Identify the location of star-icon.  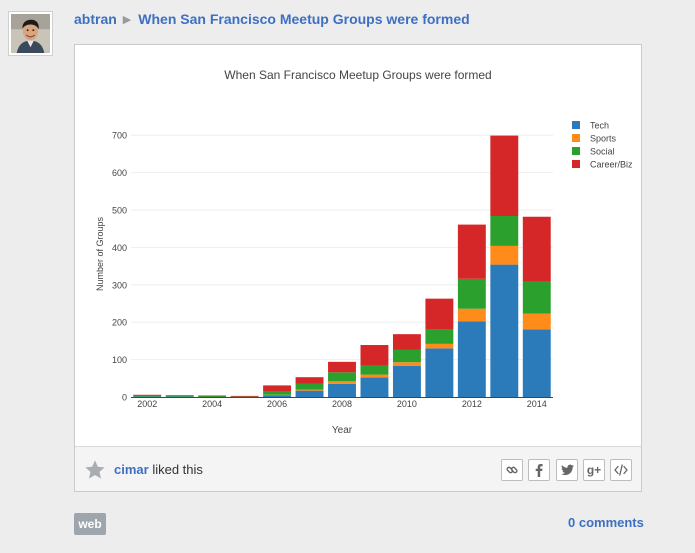
(95, 470).